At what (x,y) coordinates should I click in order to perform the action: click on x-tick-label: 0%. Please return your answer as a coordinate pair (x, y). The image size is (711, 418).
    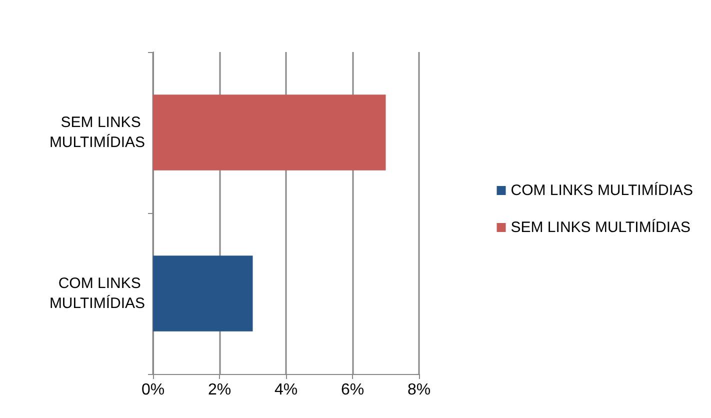
    Looking at the image, I should click on (153, 390).